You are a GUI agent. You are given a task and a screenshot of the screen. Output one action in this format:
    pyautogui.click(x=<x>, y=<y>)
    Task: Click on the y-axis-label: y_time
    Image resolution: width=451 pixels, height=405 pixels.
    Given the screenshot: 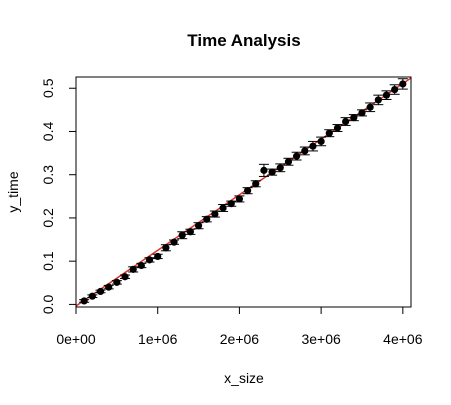 What is the action you would take?
    pyautogui.click(x=13, y=191)
    